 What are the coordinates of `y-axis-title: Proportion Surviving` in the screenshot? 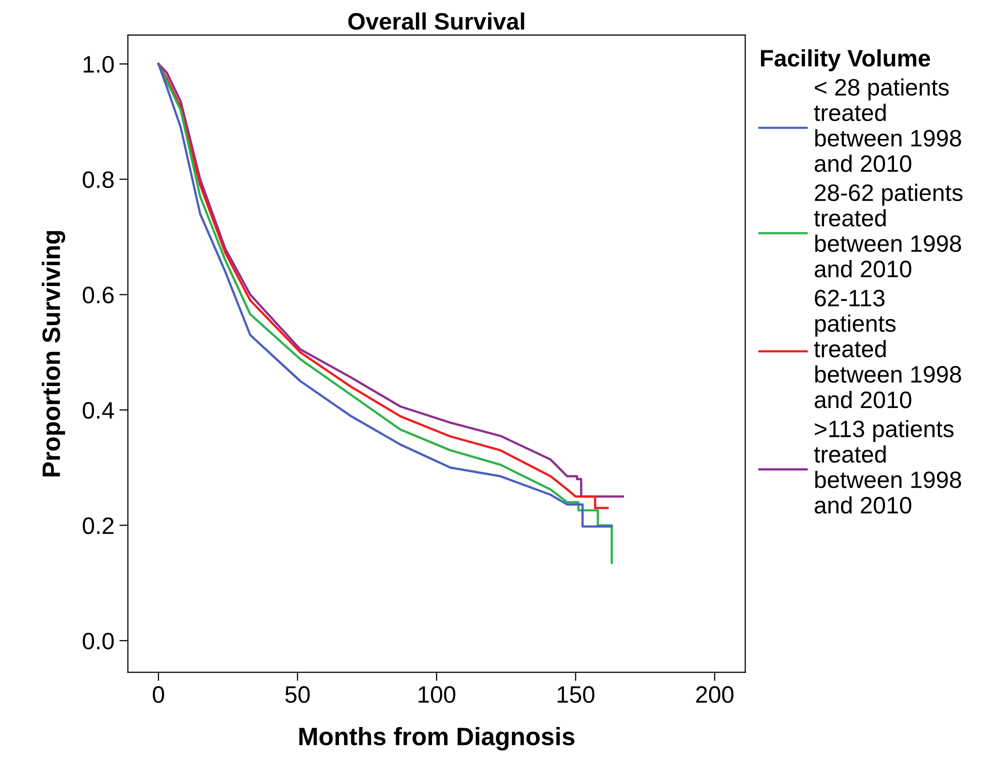 It's located at (54, 353).